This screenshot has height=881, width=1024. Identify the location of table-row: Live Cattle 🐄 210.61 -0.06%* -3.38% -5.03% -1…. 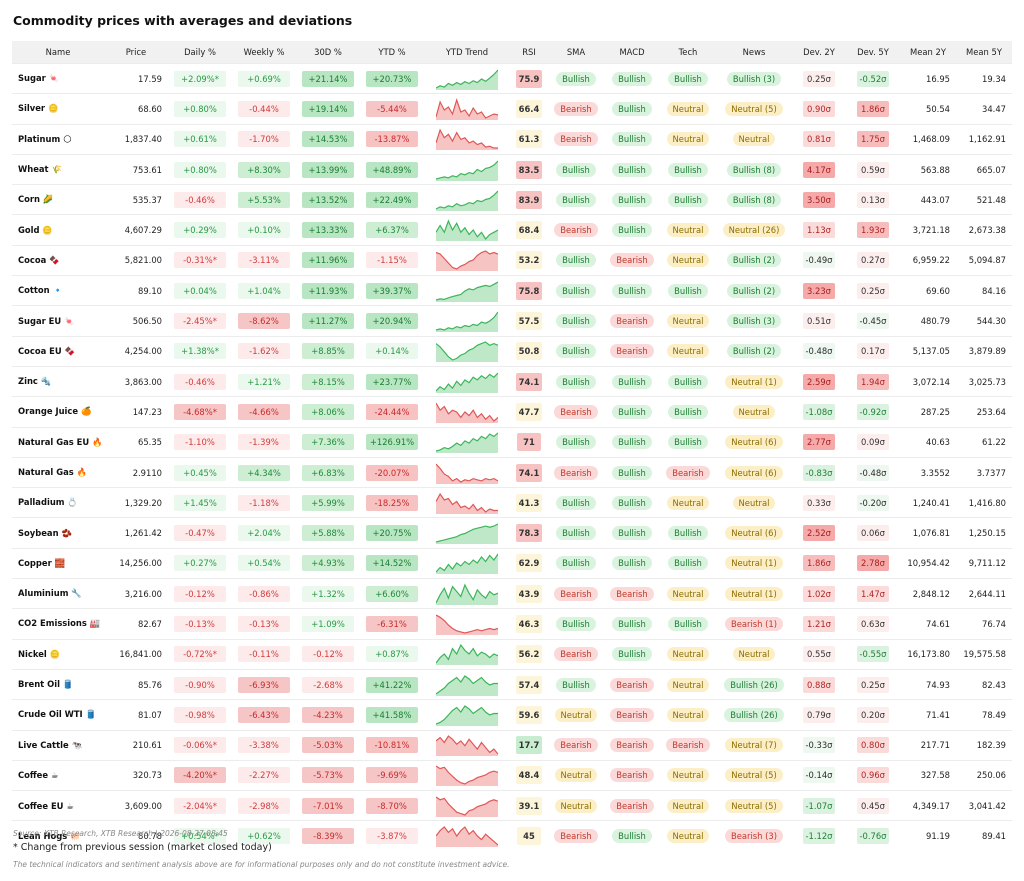
(512, 745).